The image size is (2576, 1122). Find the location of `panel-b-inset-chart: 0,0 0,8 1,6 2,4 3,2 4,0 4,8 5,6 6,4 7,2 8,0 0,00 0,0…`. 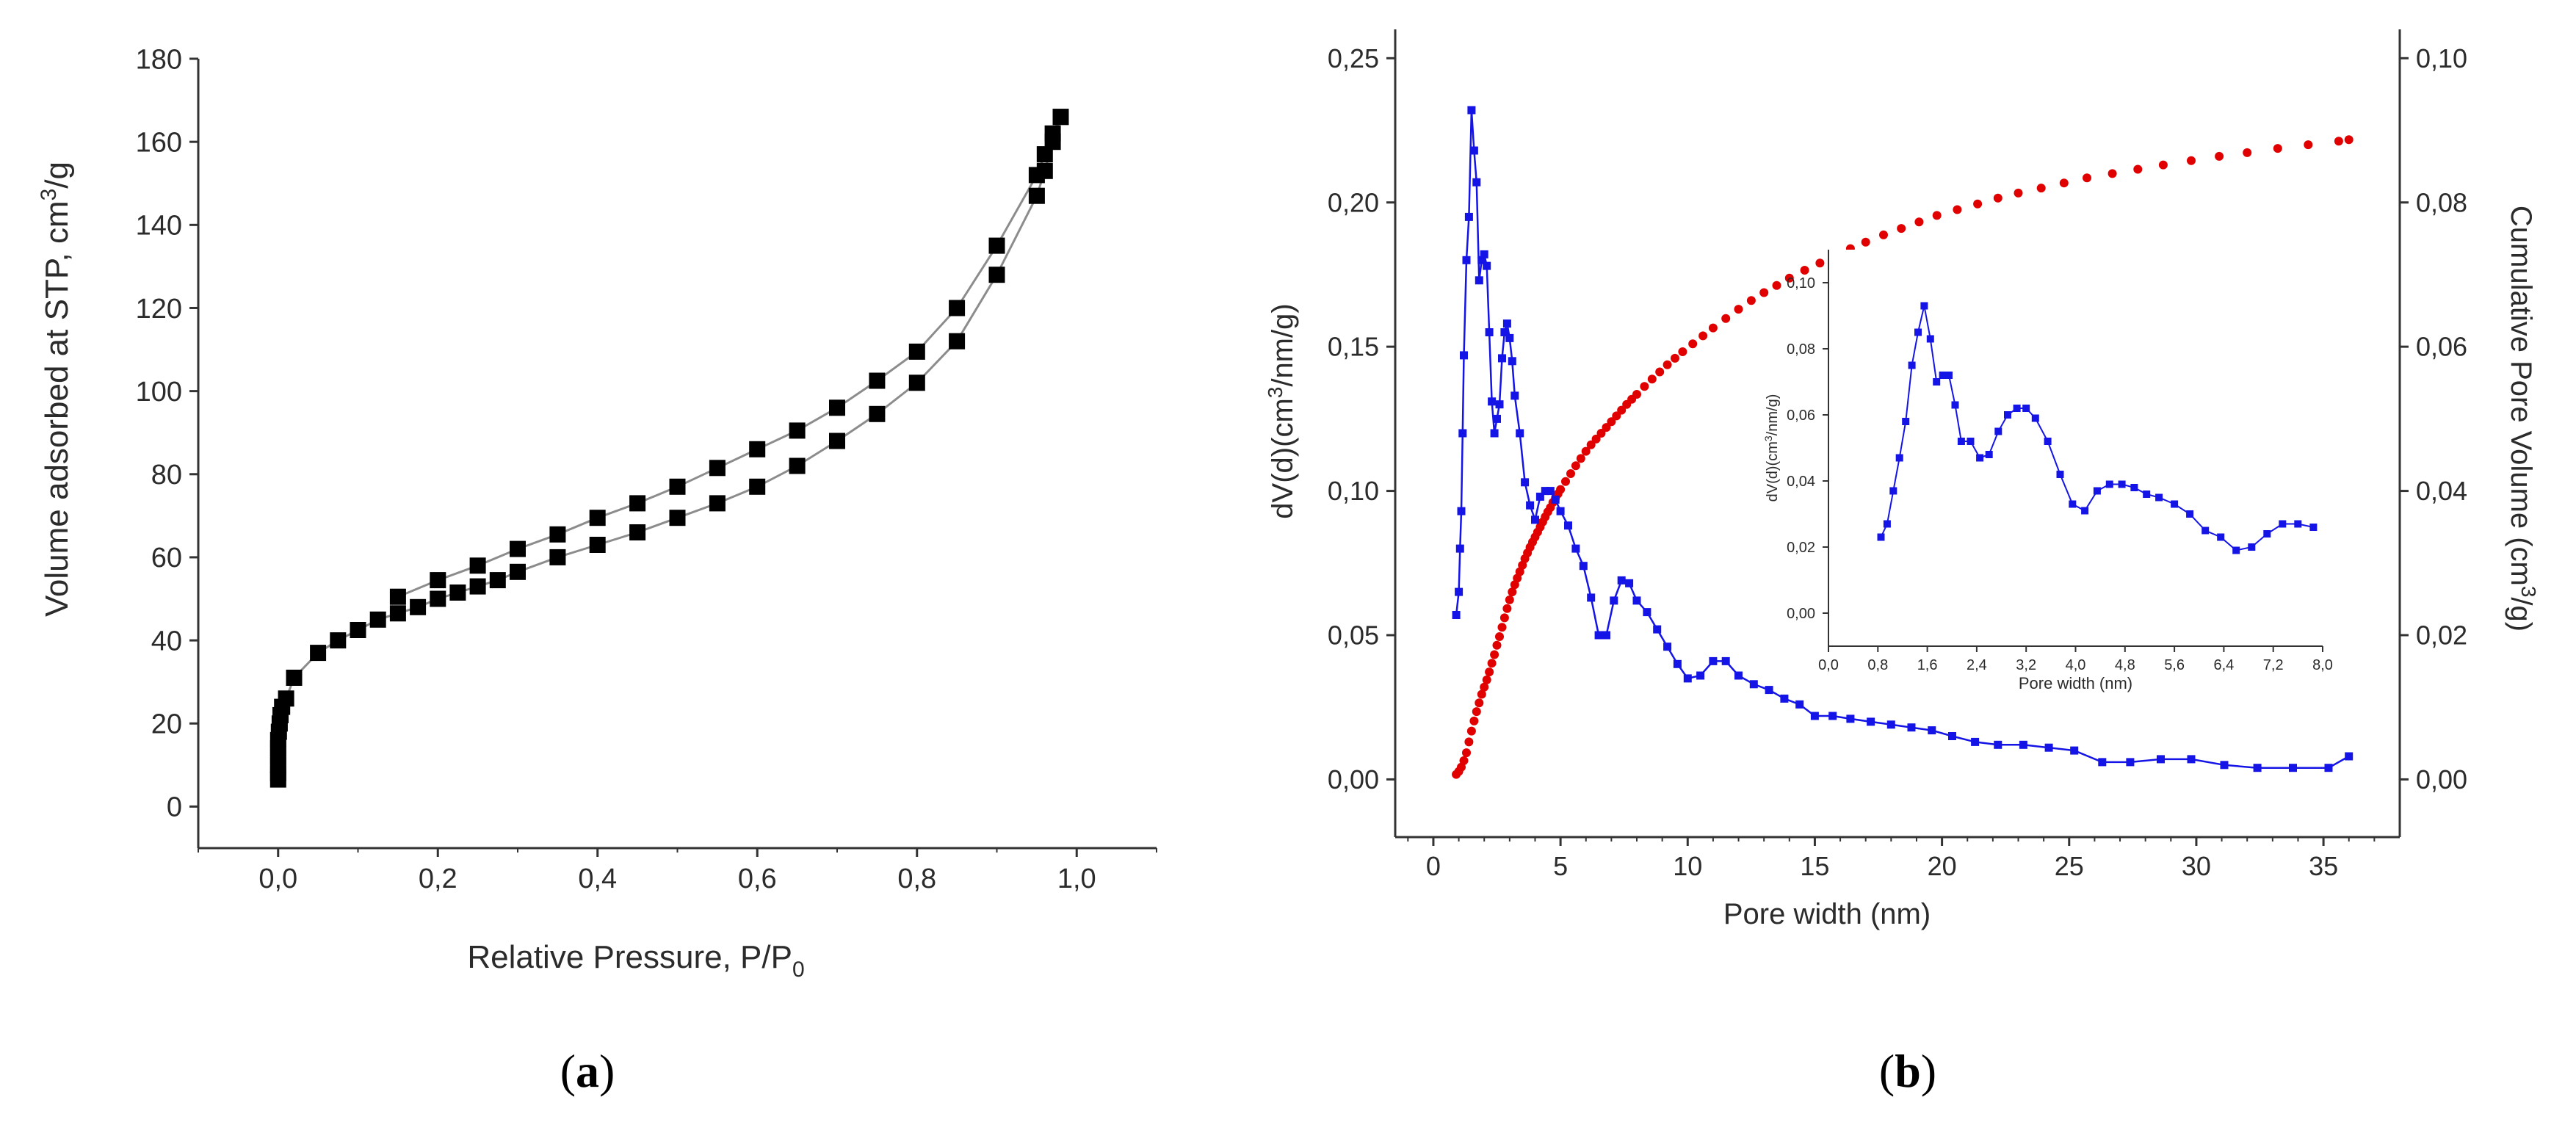

panel-b-inset-chart: 0,0 0,8 1,6 2,4 3,2 4,0 4,8 5,6 6,4 7,2 8,0 0,00 0,0… is located at coordinates (2047, 471).